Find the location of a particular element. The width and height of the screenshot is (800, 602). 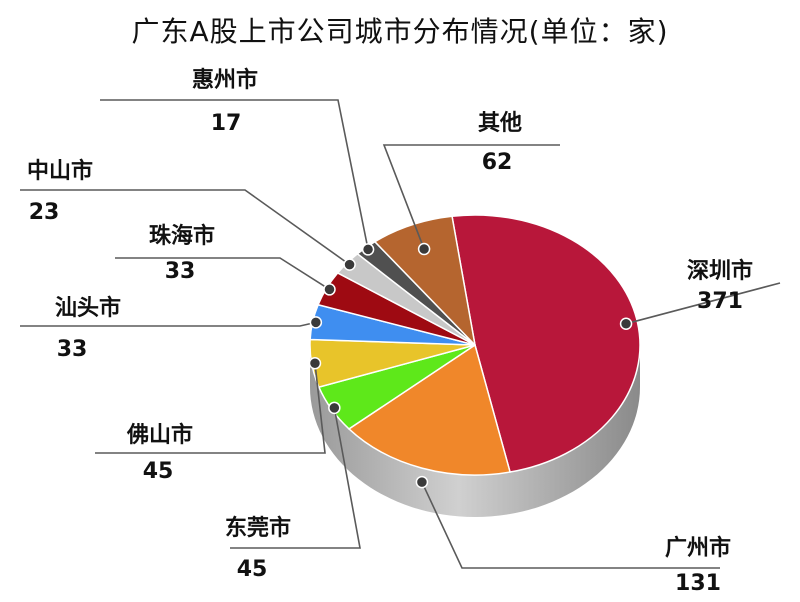

pie-3d-side is located at coordinates (475, 431).